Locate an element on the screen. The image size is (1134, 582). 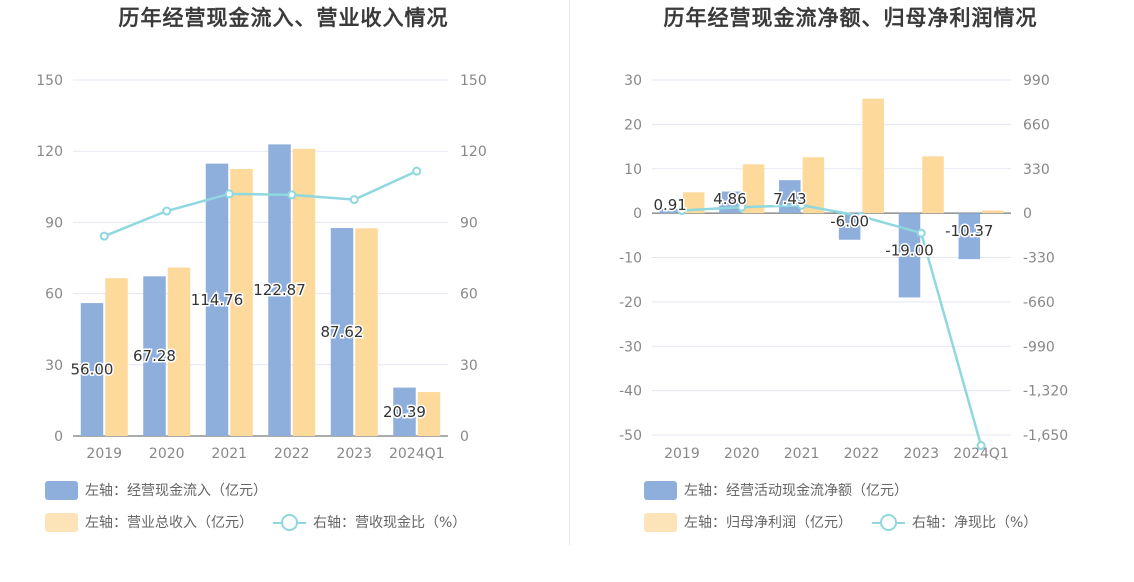
y-right-tick-label: -660 is located at coordinates (1039, 303).